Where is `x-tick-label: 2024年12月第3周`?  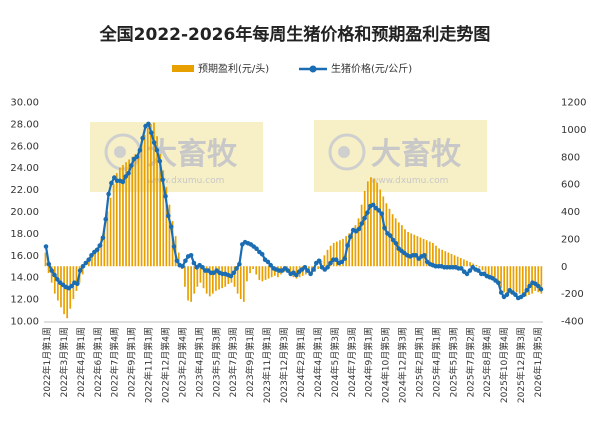 x-tick-label: 2024年12月第3周 is located at coordinates (403, 365).